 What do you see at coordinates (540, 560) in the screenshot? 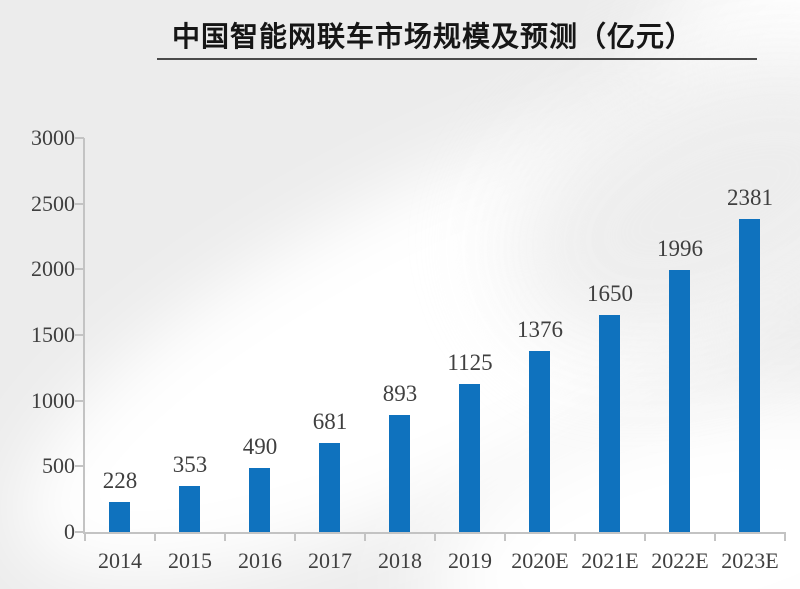
I see `x-axis-label: 2020E` at bounding box center [540, 560].